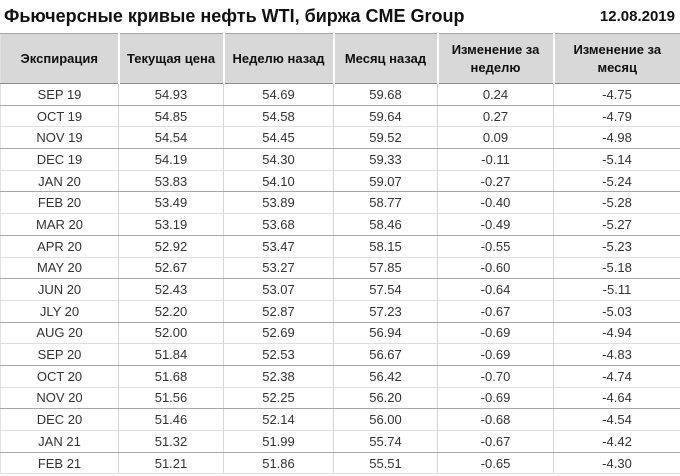 The width and height of the screenshot is (680, 476). I want to click on cell-week-ago: 54.58, so click(278, 116).